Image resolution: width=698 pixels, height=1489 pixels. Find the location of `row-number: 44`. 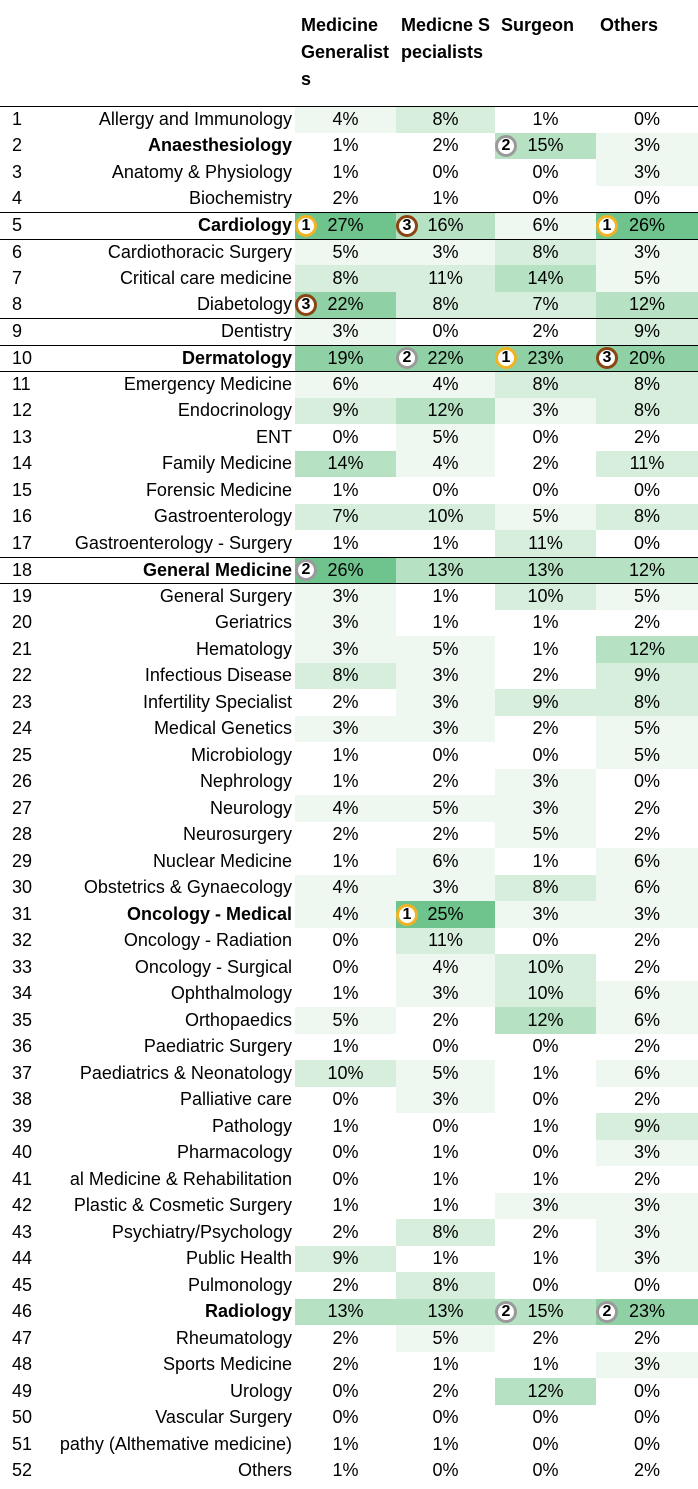

row-number: 44 is located at coordinates (22, 1258).